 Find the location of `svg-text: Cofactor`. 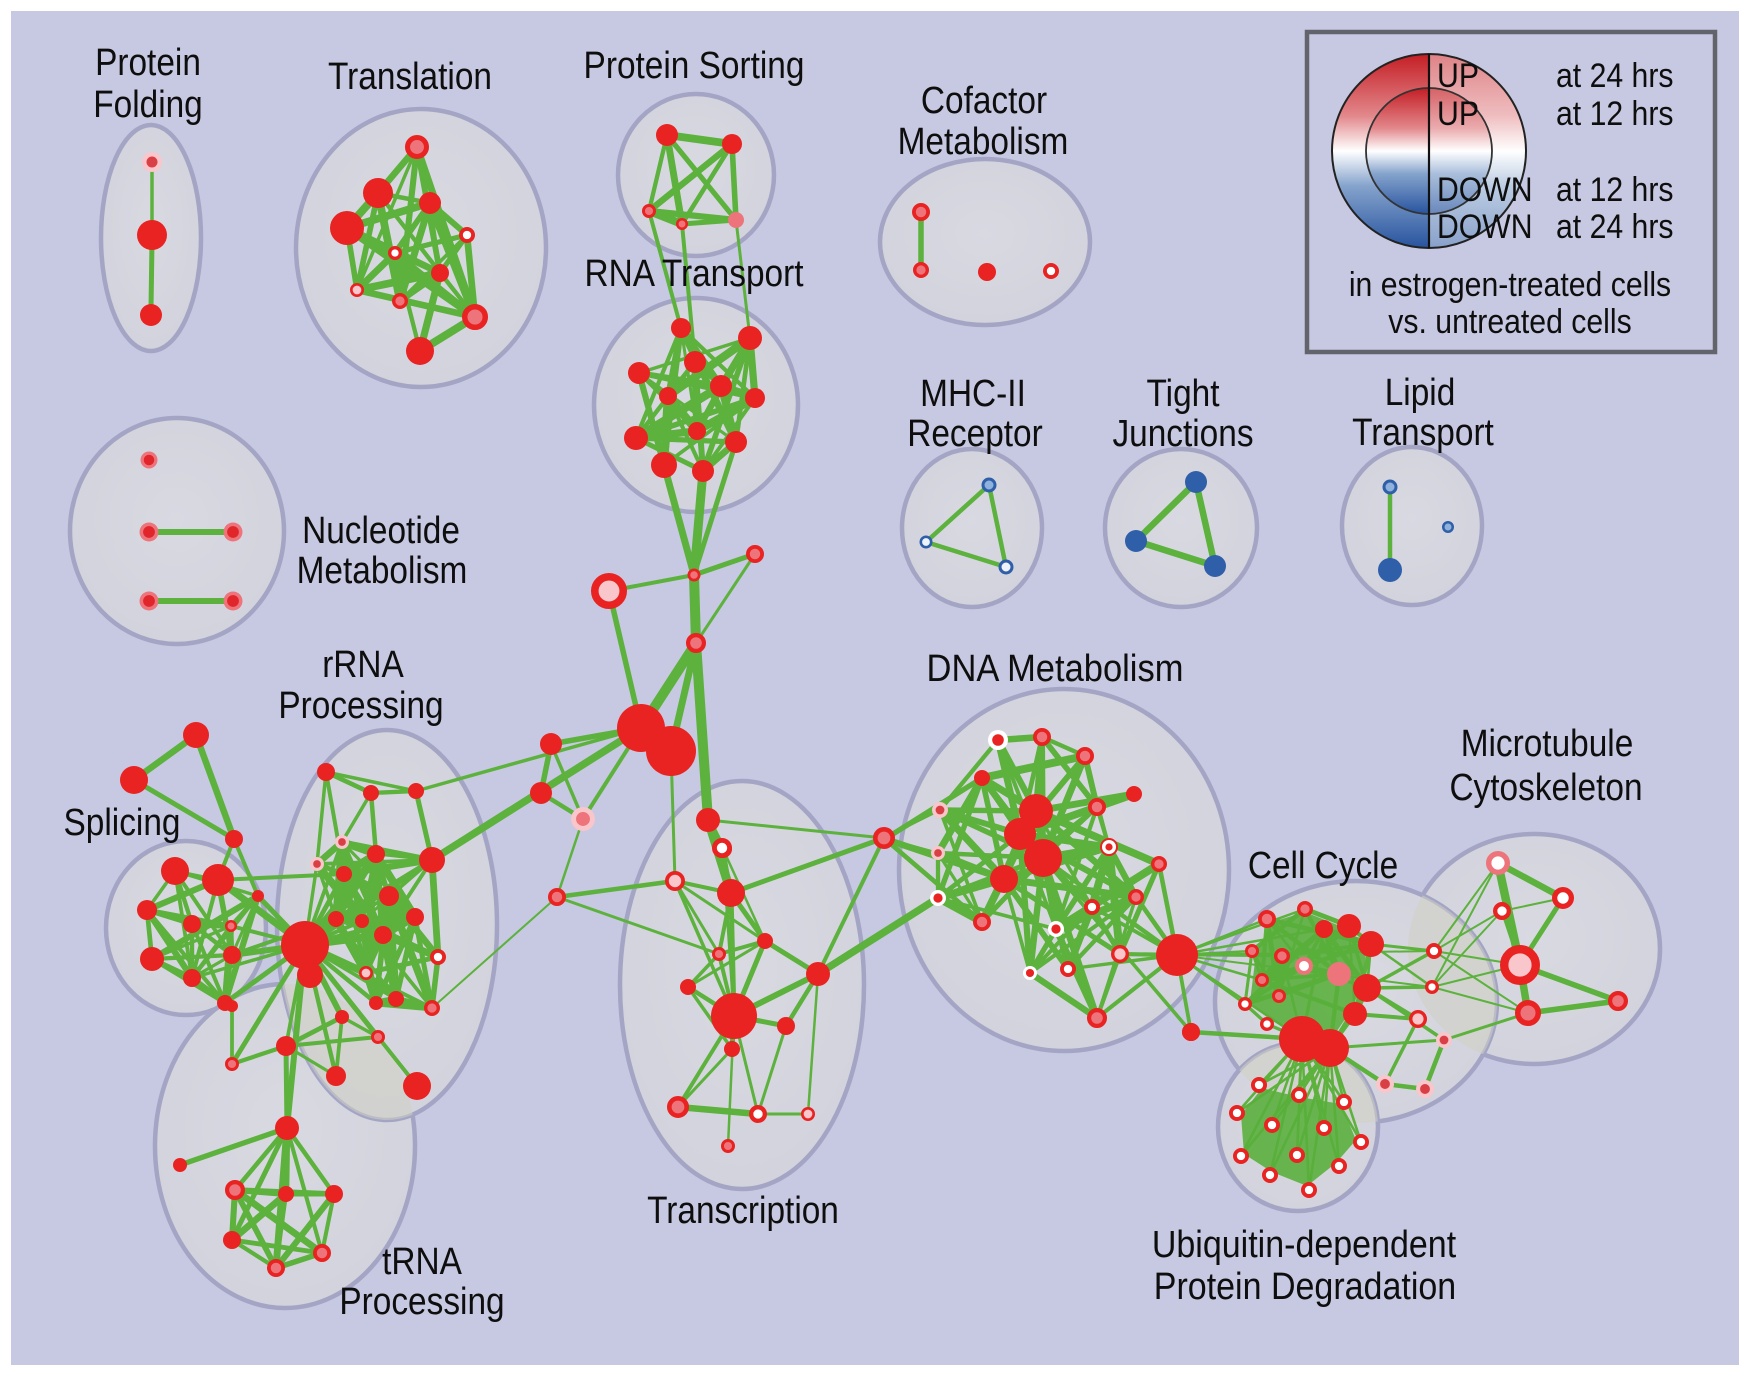

svg-text: Cofactor is located at coordinates (984, 101).